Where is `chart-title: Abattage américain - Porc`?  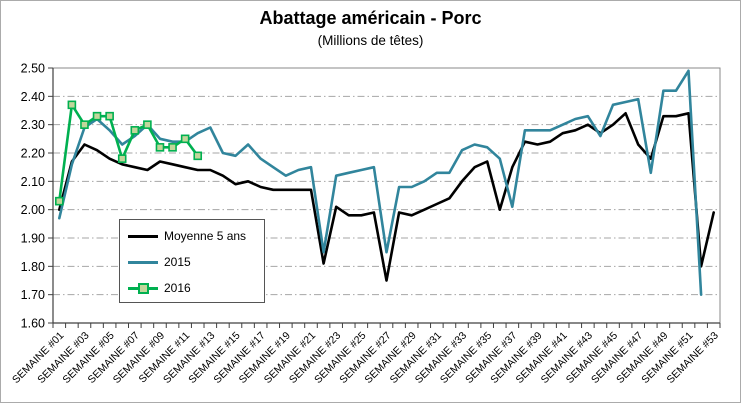 chart-title: Abattage américain - Porc is located at coordinates (370, 18).